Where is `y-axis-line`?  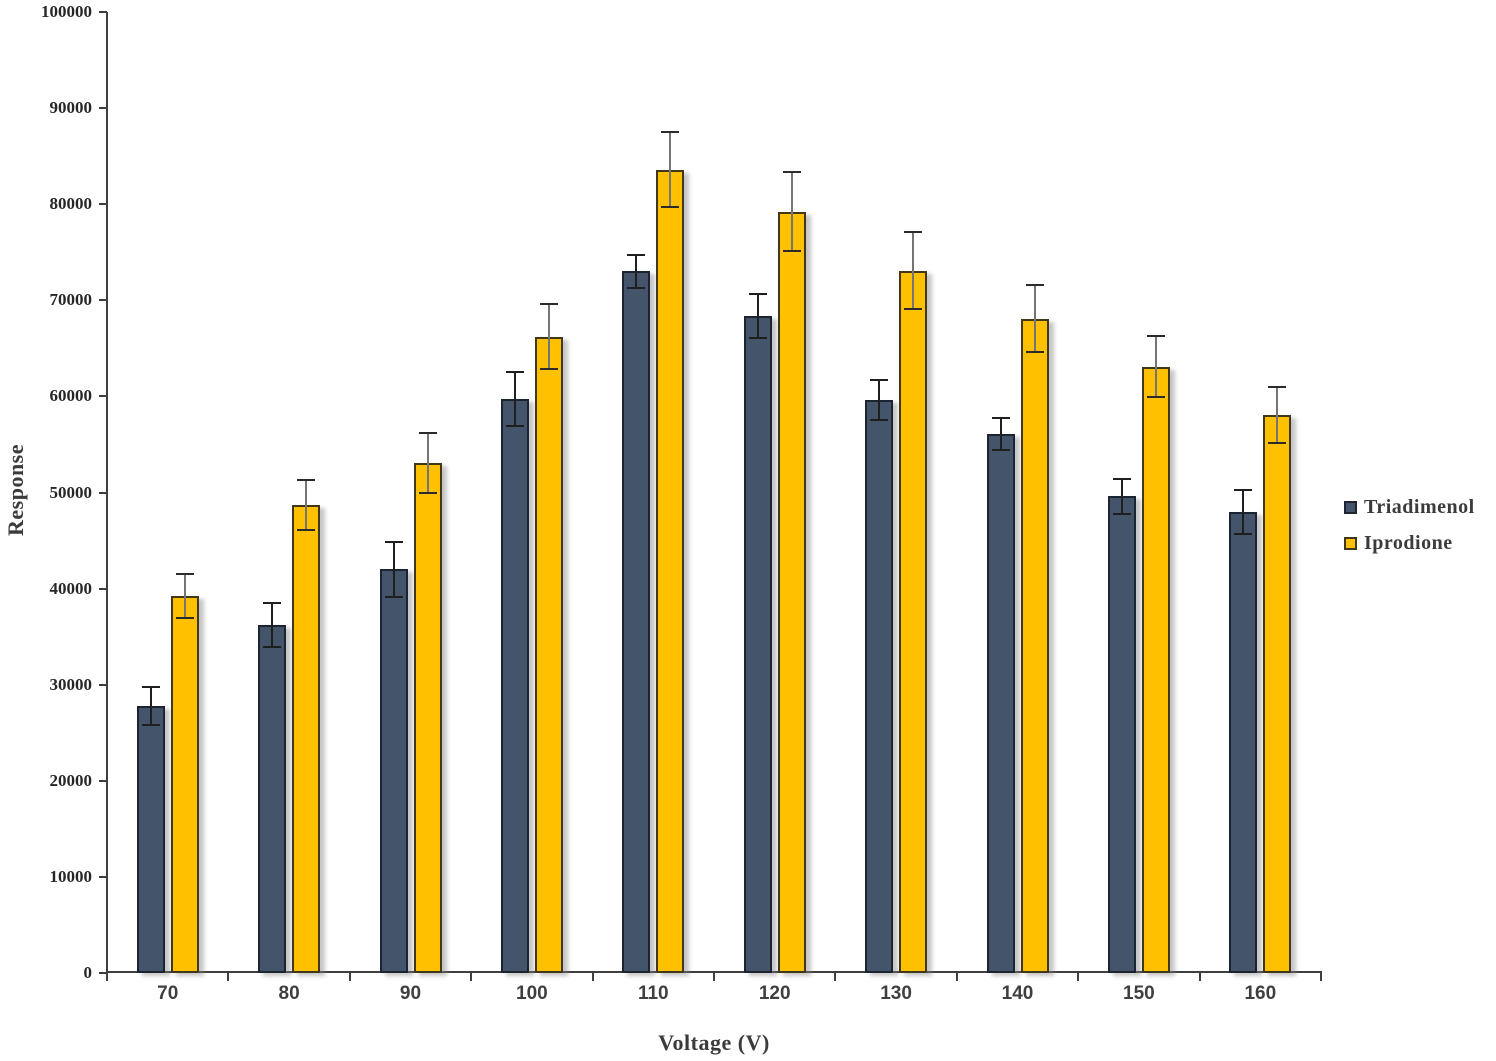
y-axis-line is located at coordinates (107, 492).